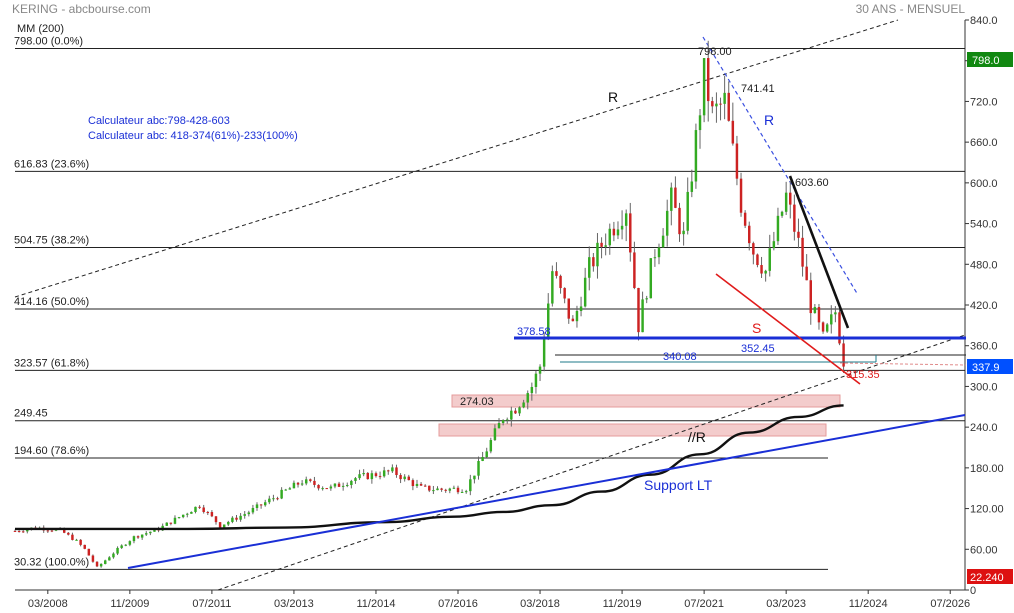 The height and width of the screenshot is (613, 1014). What do you see at coordinates (911, 9) in the screenshot?
I see `header-right: 30 ANS - MENSUEL` at bounding box center [911, 9].